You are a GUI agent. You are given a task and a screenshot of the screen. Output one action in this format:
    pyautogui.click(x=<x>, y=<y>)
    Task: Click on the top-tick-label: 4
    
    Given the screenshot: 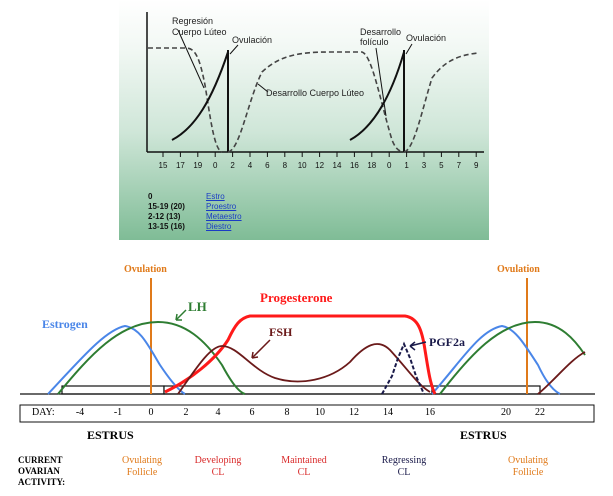 What is the action you would take?
    pyautogui.click(x=250, y=165)
    